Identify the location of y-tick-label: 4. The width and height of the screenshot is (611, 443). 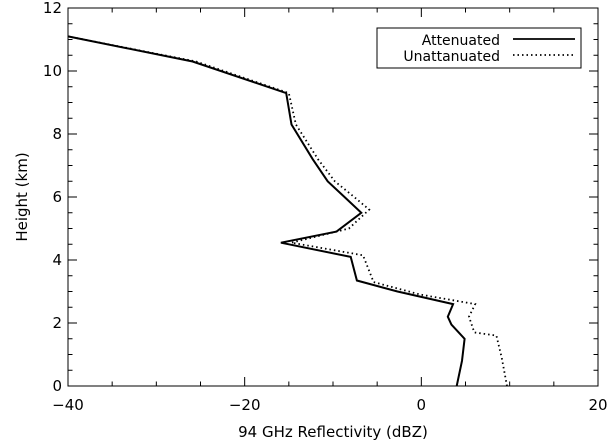
(57, 260).